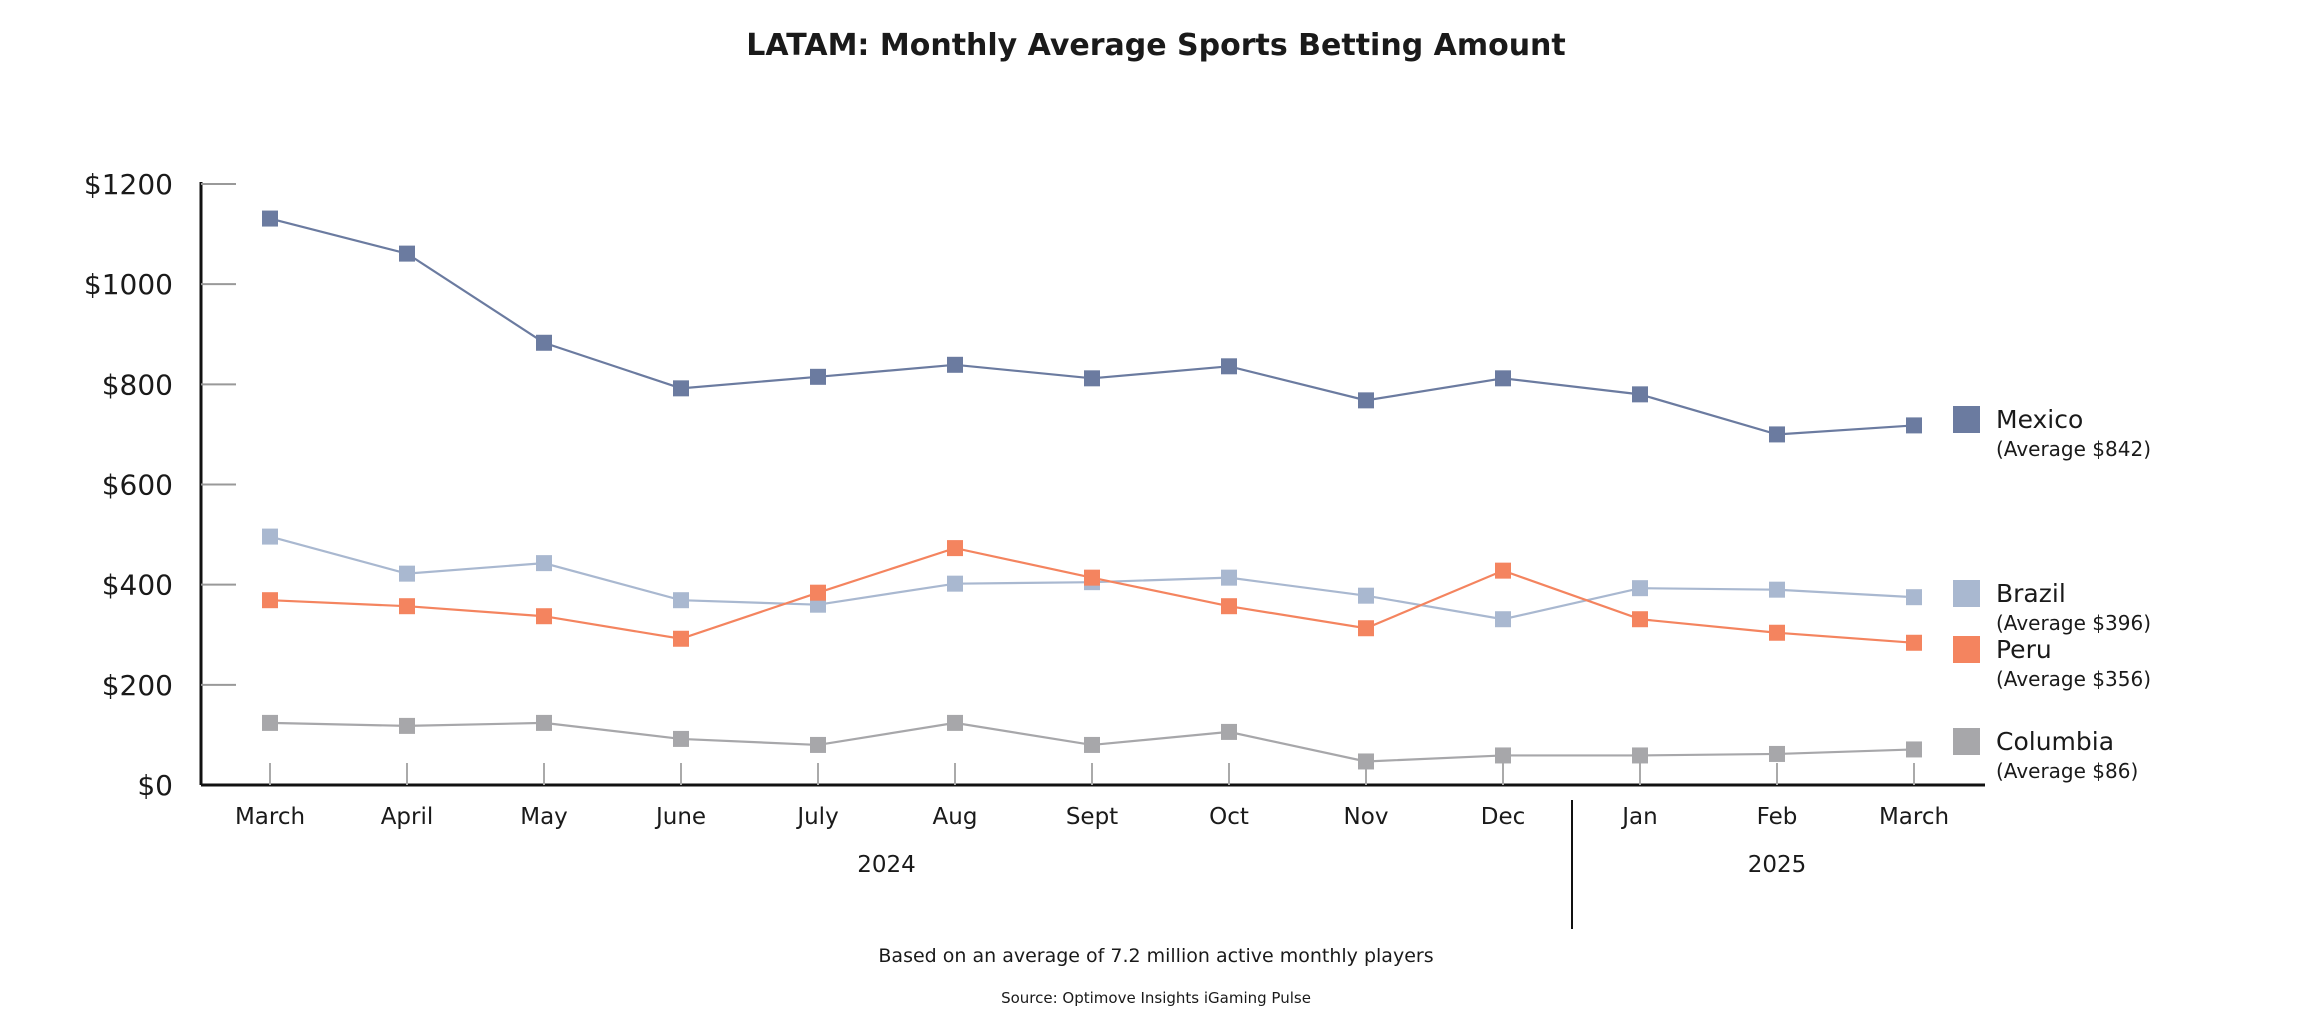 The width and height of the screenshot is (2312, 1016). I want to click on x-tick-label: Aug, so click(955, 817).